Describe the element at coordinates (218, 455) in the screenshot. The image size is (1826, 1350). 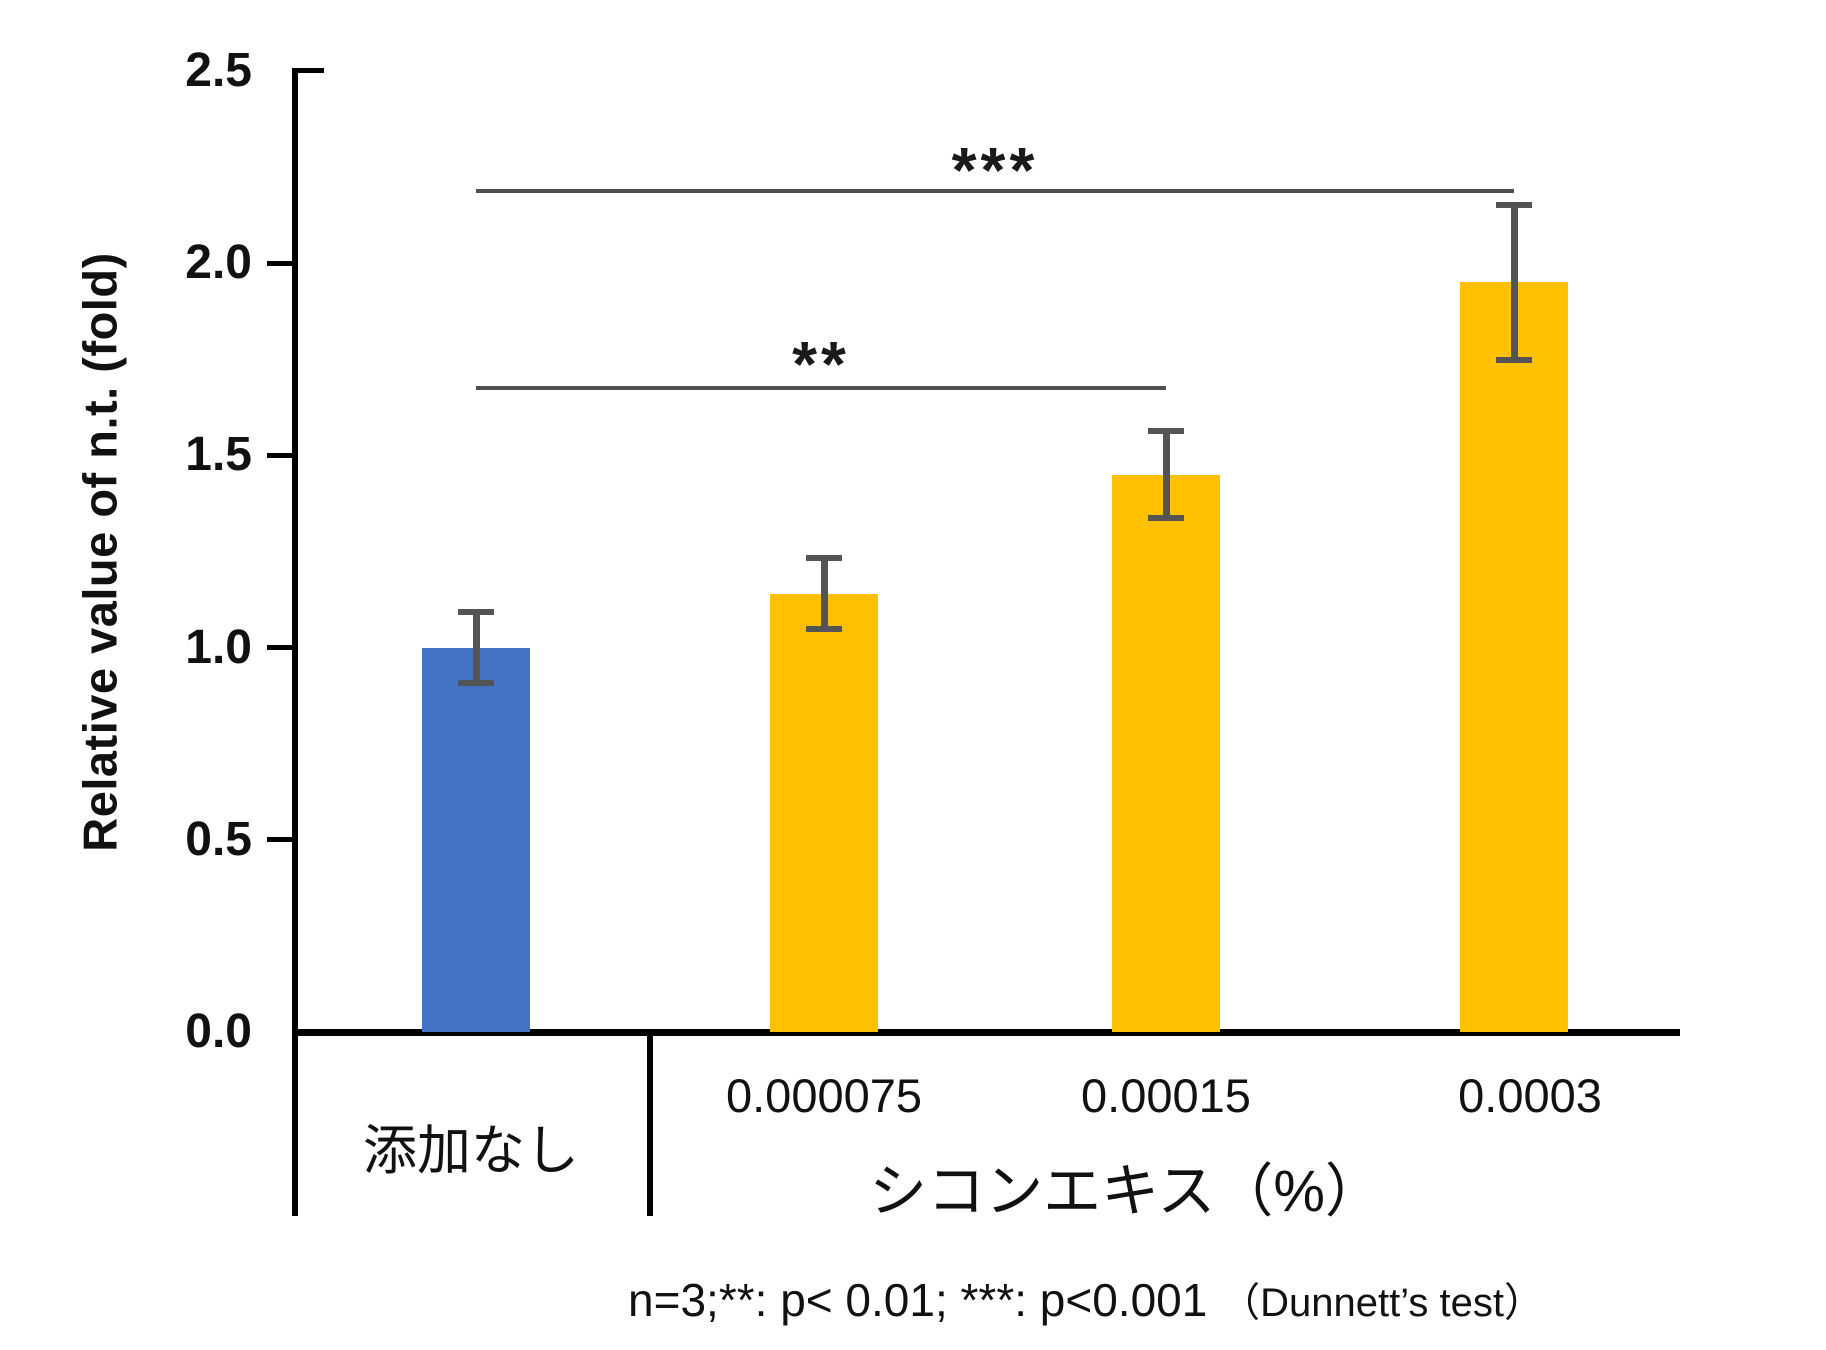
I see `y-tick-label: 1.5` at that location.